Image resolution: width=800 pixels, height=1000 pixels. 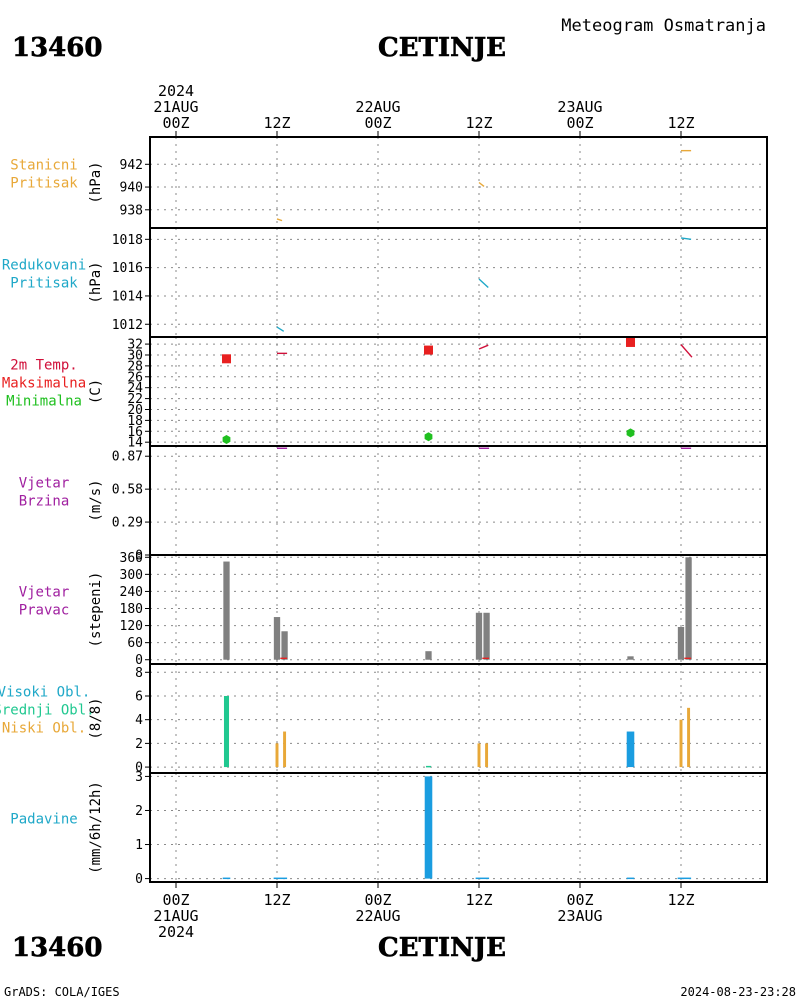 What do you see at coordinates (135, 410) in the screenshot?
I see `y-tick-label: 20` at bounding box center [135, 410].